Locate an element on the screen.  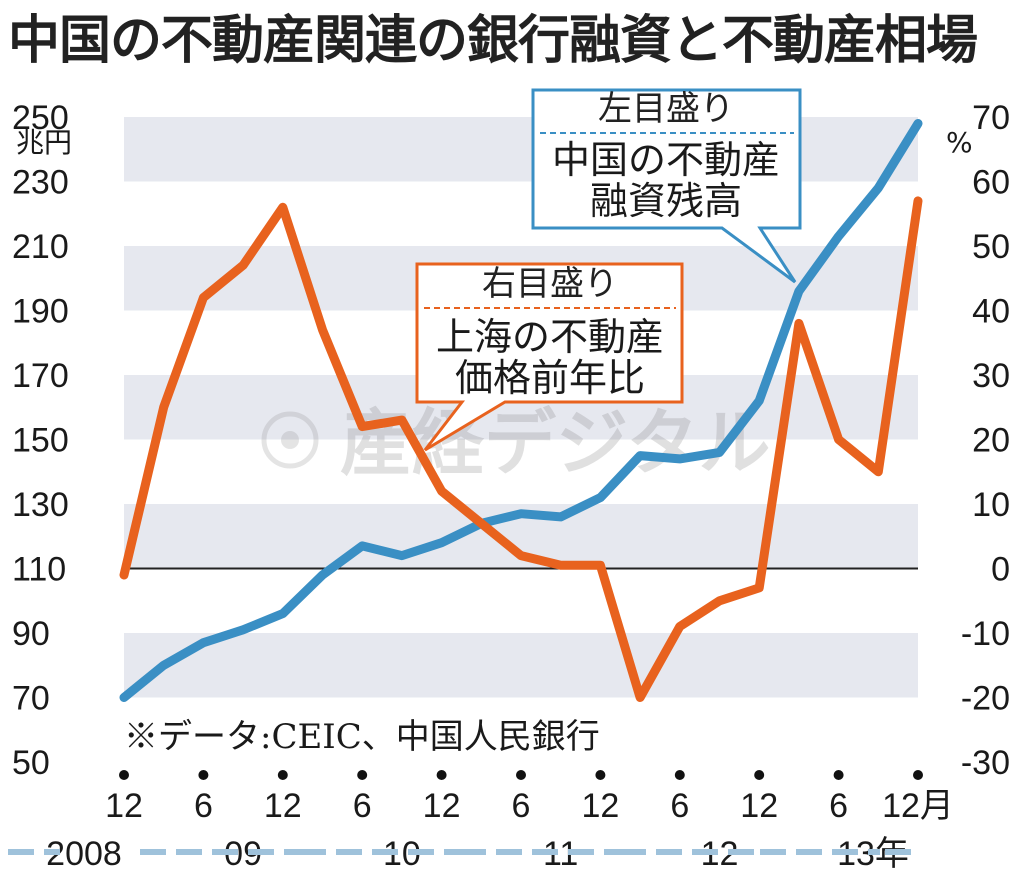
left-tick-label: 190 is located at coordinates (40, 312).